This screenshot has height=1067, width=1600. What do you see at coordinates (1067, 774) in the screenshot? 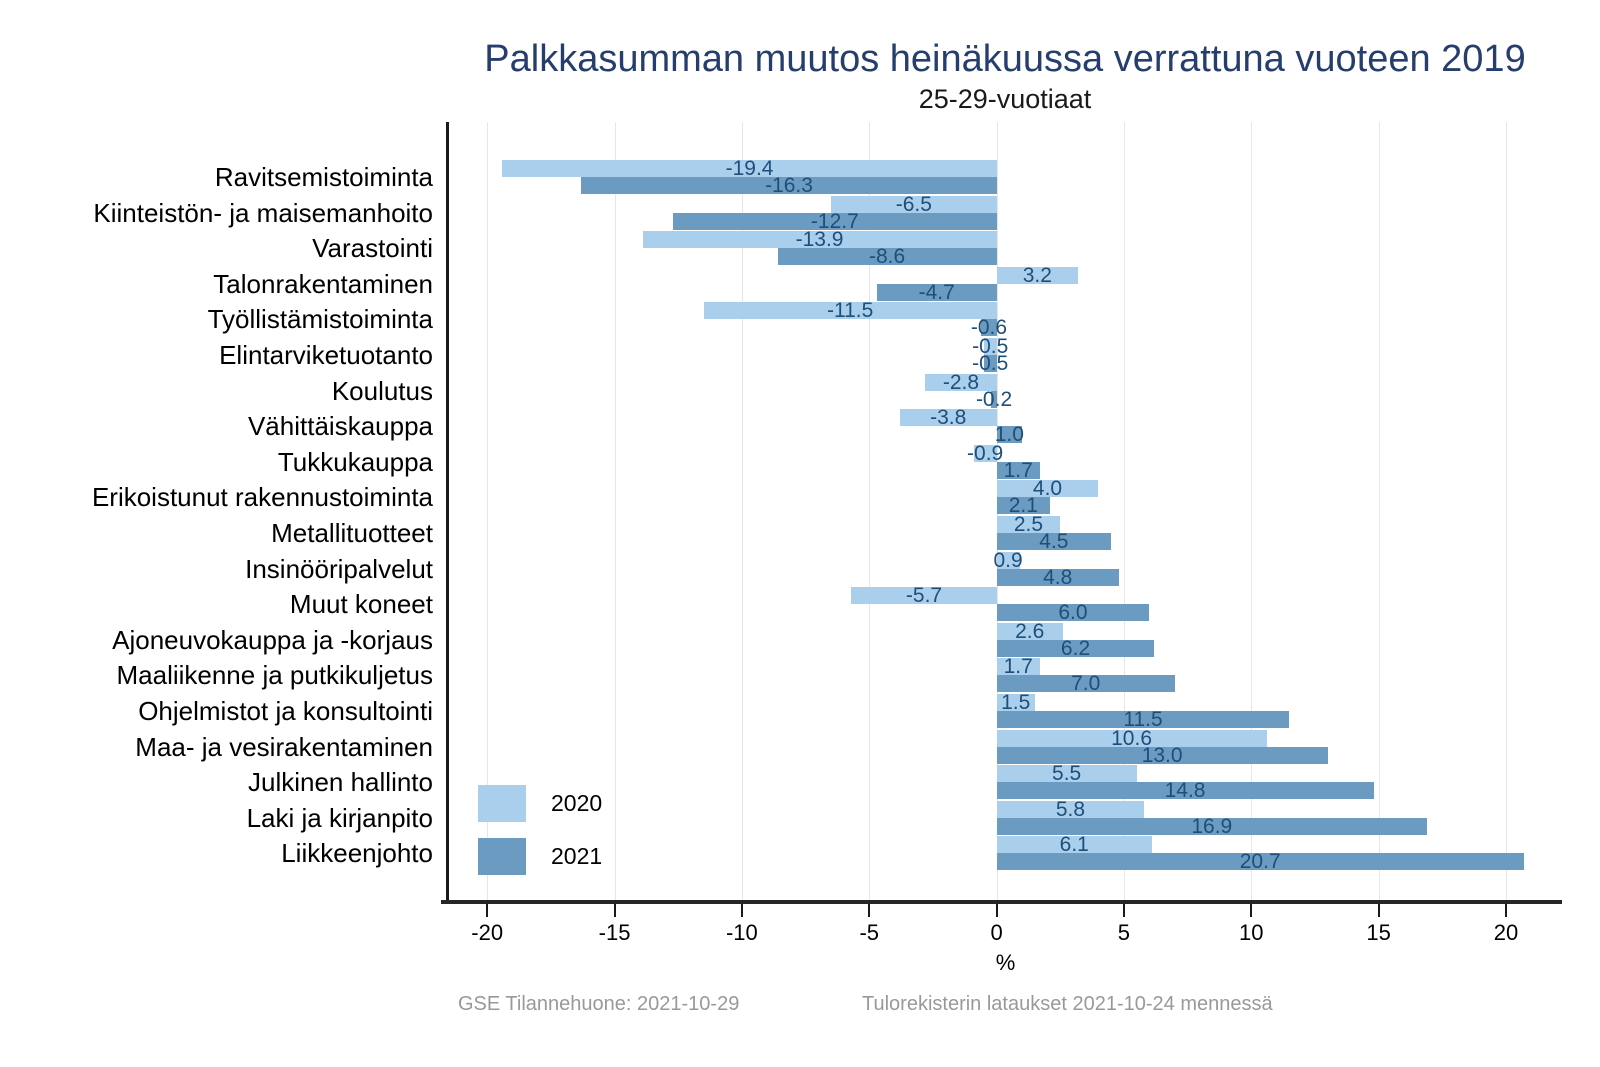
I see `bar-value-label: 5.5` at bounding box center [1067, 774].